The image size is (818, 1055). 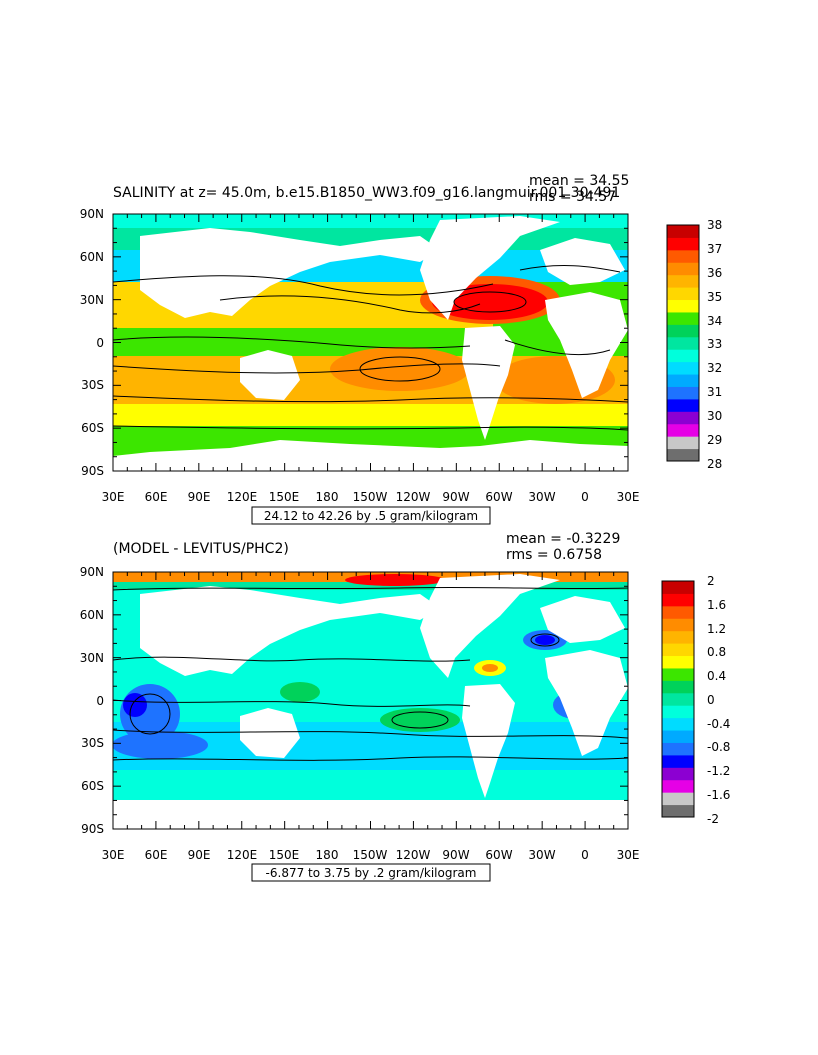 What do you see at coordinates (716, 676) in the screenshot?
I see `map2-colorbar-label: 0.4` at bounding box center [716, 676].